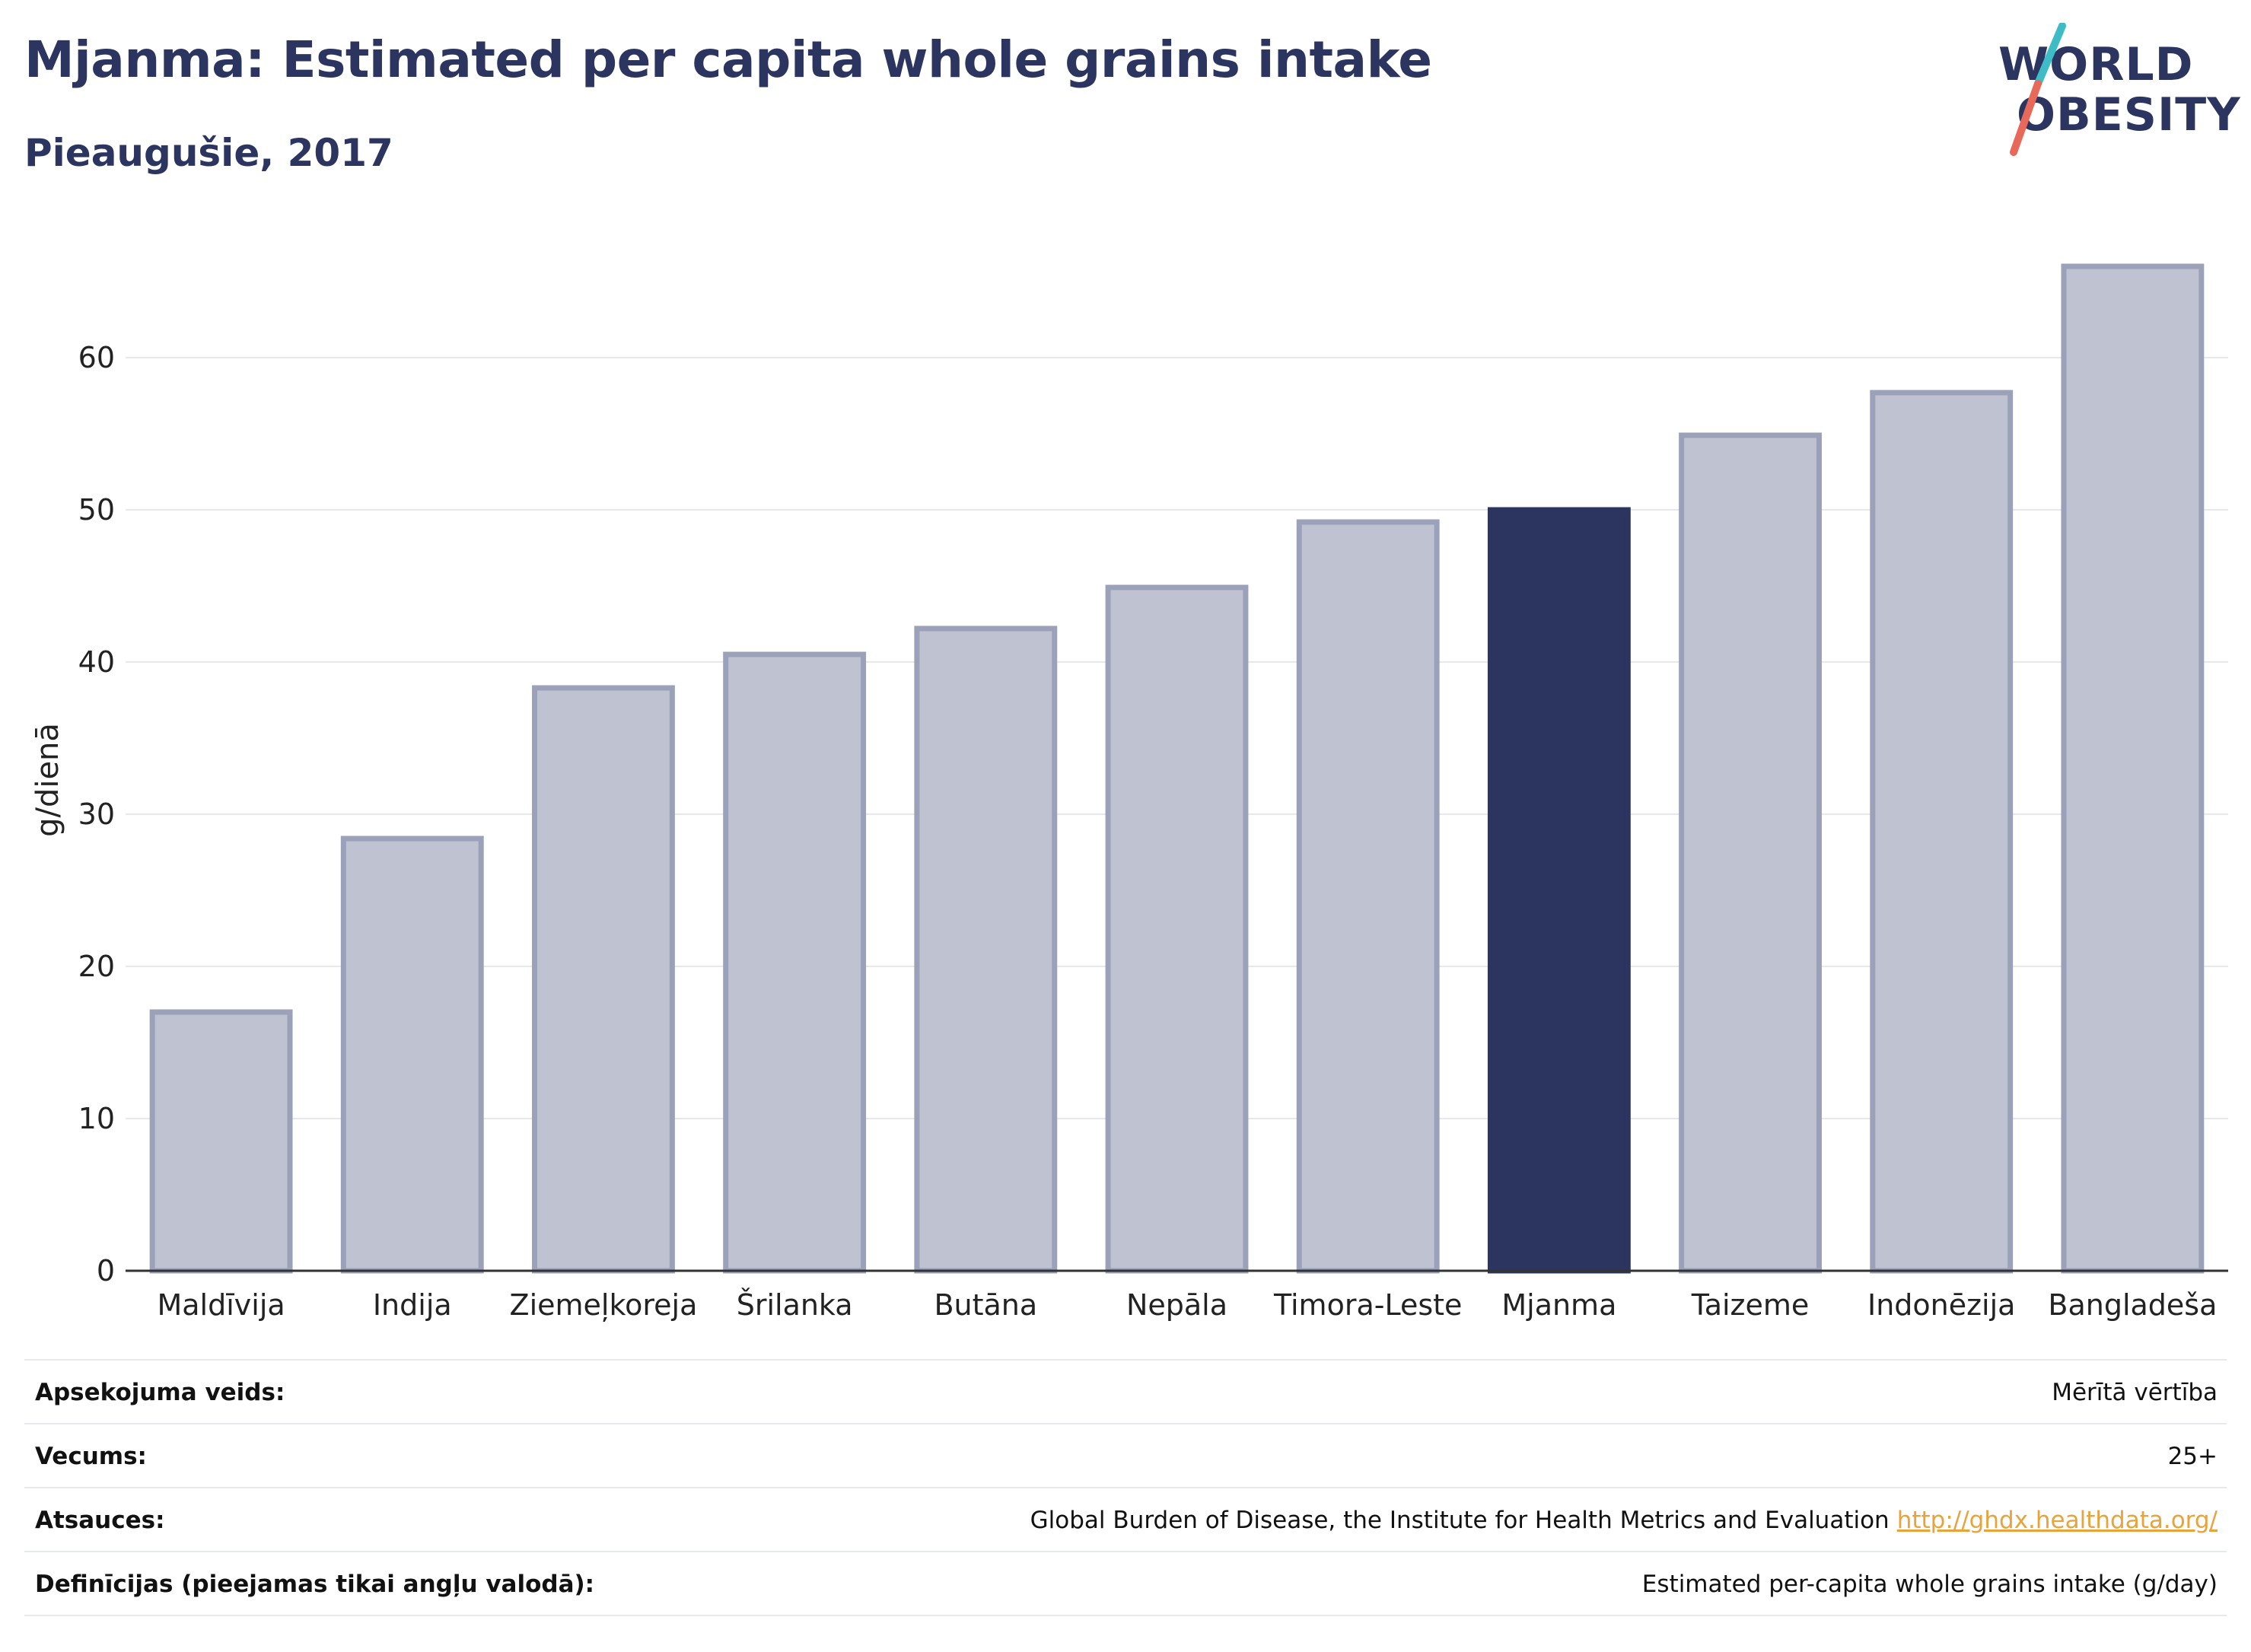 The width and height of the screenshot is (2251, 1652). Describe the element at coordinates (2132, 1305) in the screenshot. I see `x-tick-label: Bangladeša` at that location.